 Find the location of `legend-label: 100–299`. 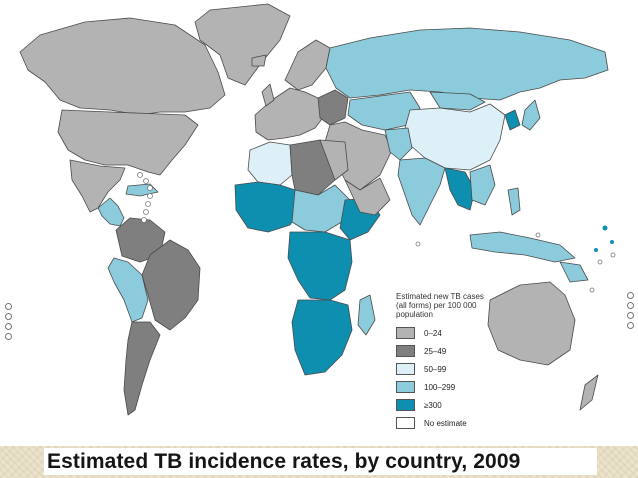

legend-label: 100–299 is located at coordinates (440, 387).